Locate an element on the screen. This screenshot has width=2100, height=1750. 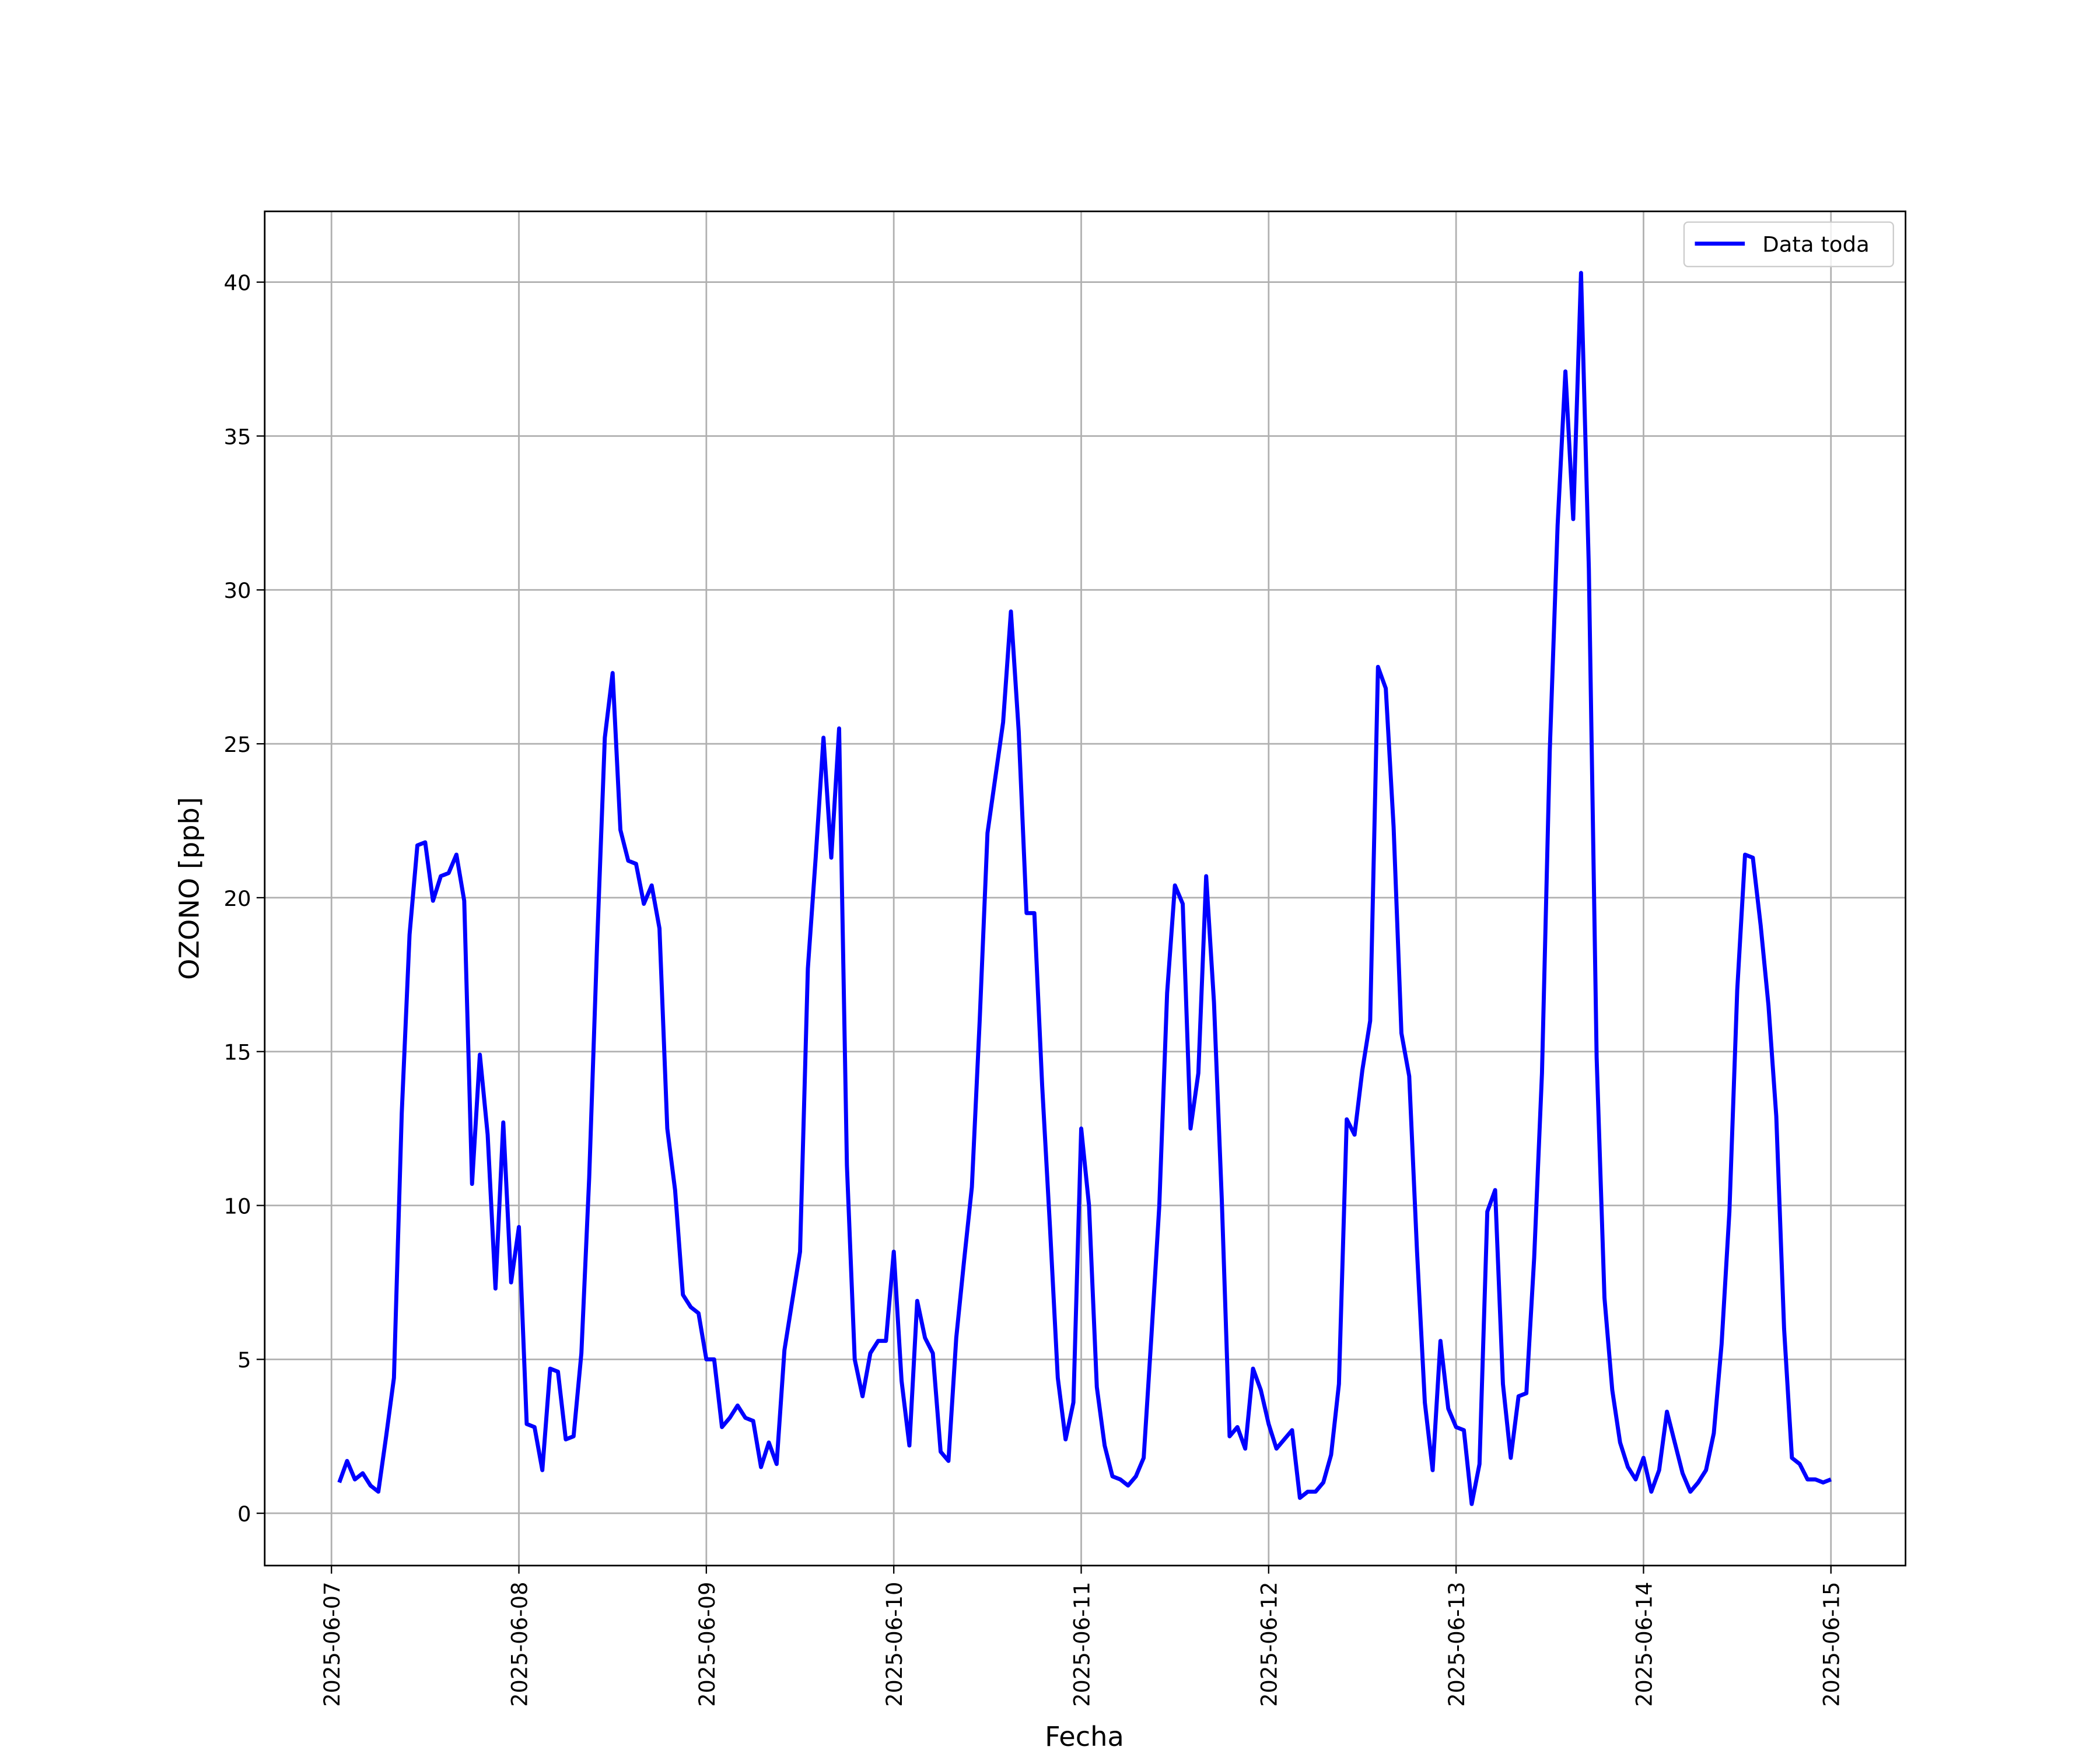
x-tick-label: 2025-06-11 is located at coordinates (1081, 1644).